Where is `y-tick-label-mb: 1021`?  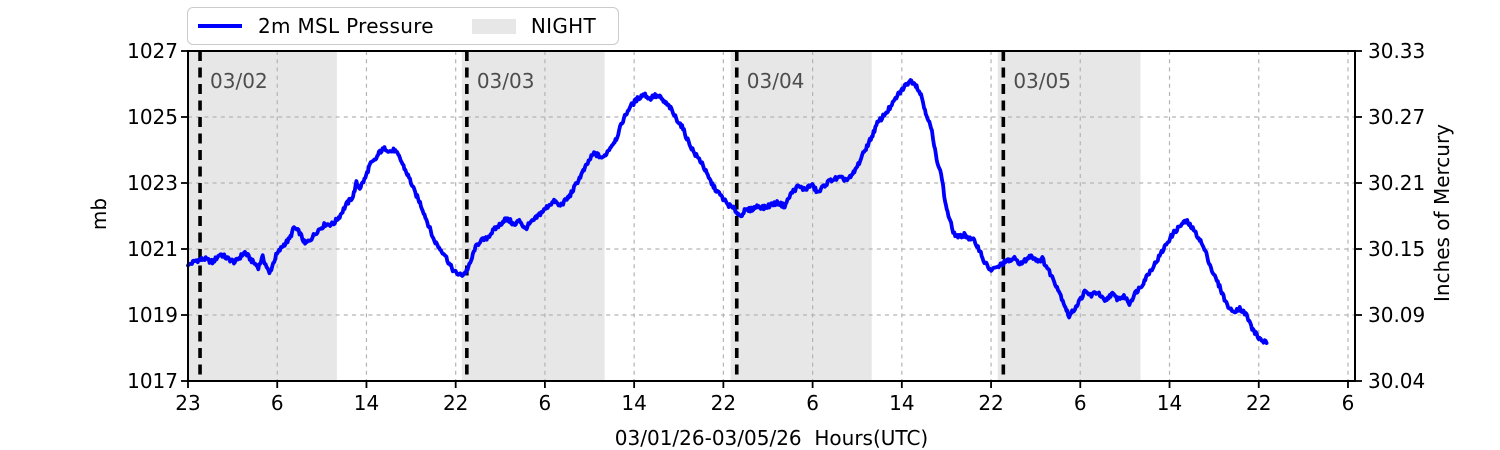
y-tick-label-mb: 1021 is located at coordinates (152, 249).